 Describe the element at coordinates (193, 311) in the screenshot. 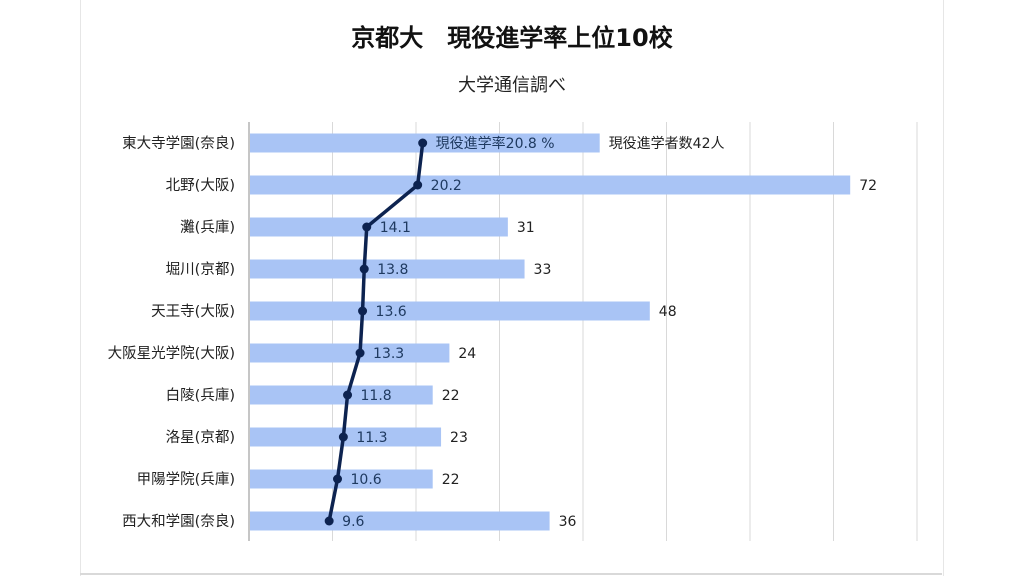

I see `category-label: 天王寺(大阪)` at that location.